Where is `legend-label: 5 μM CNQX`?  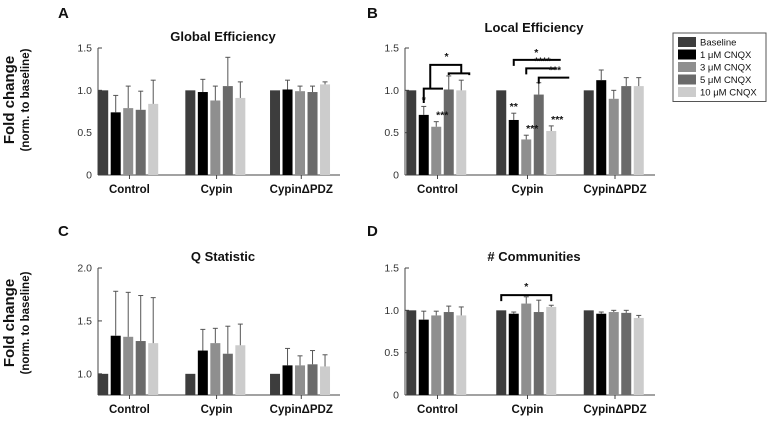
legend-label: 5 μM CNQX is located at coordinates (726, 80).